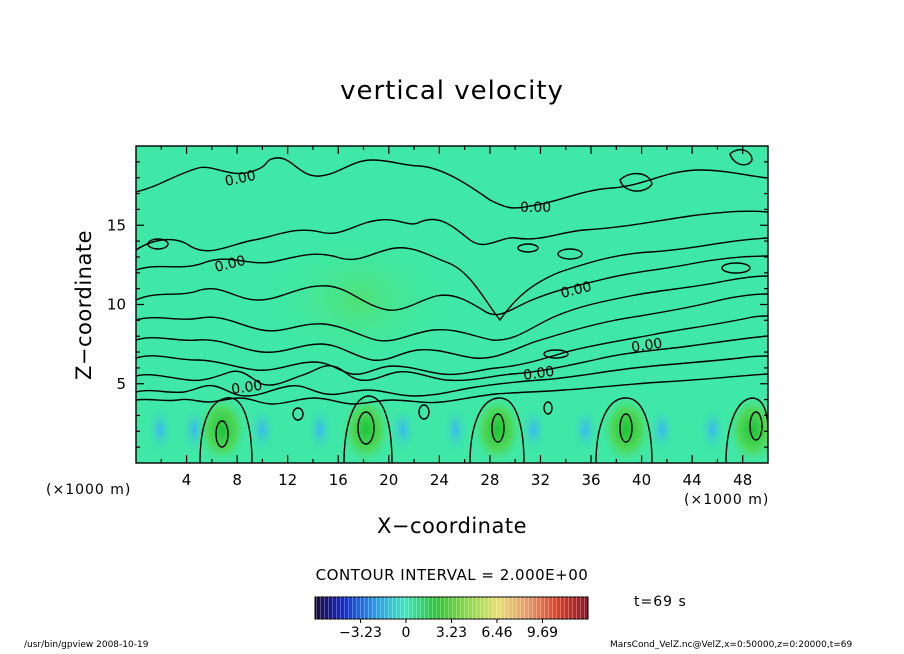  Describe the element at coordinates (237, 480) in the screenshot. I see `x-tick-label: 8` at that location.